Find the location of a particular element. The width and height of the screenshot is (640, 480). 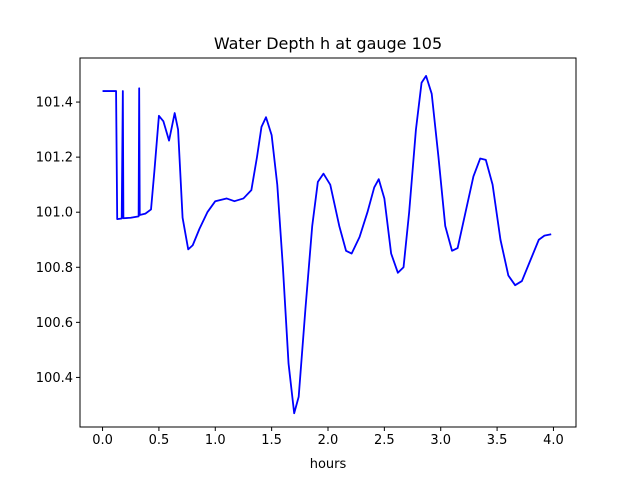

y-tick-label: 100.8 is located at coordinates (54, 268).